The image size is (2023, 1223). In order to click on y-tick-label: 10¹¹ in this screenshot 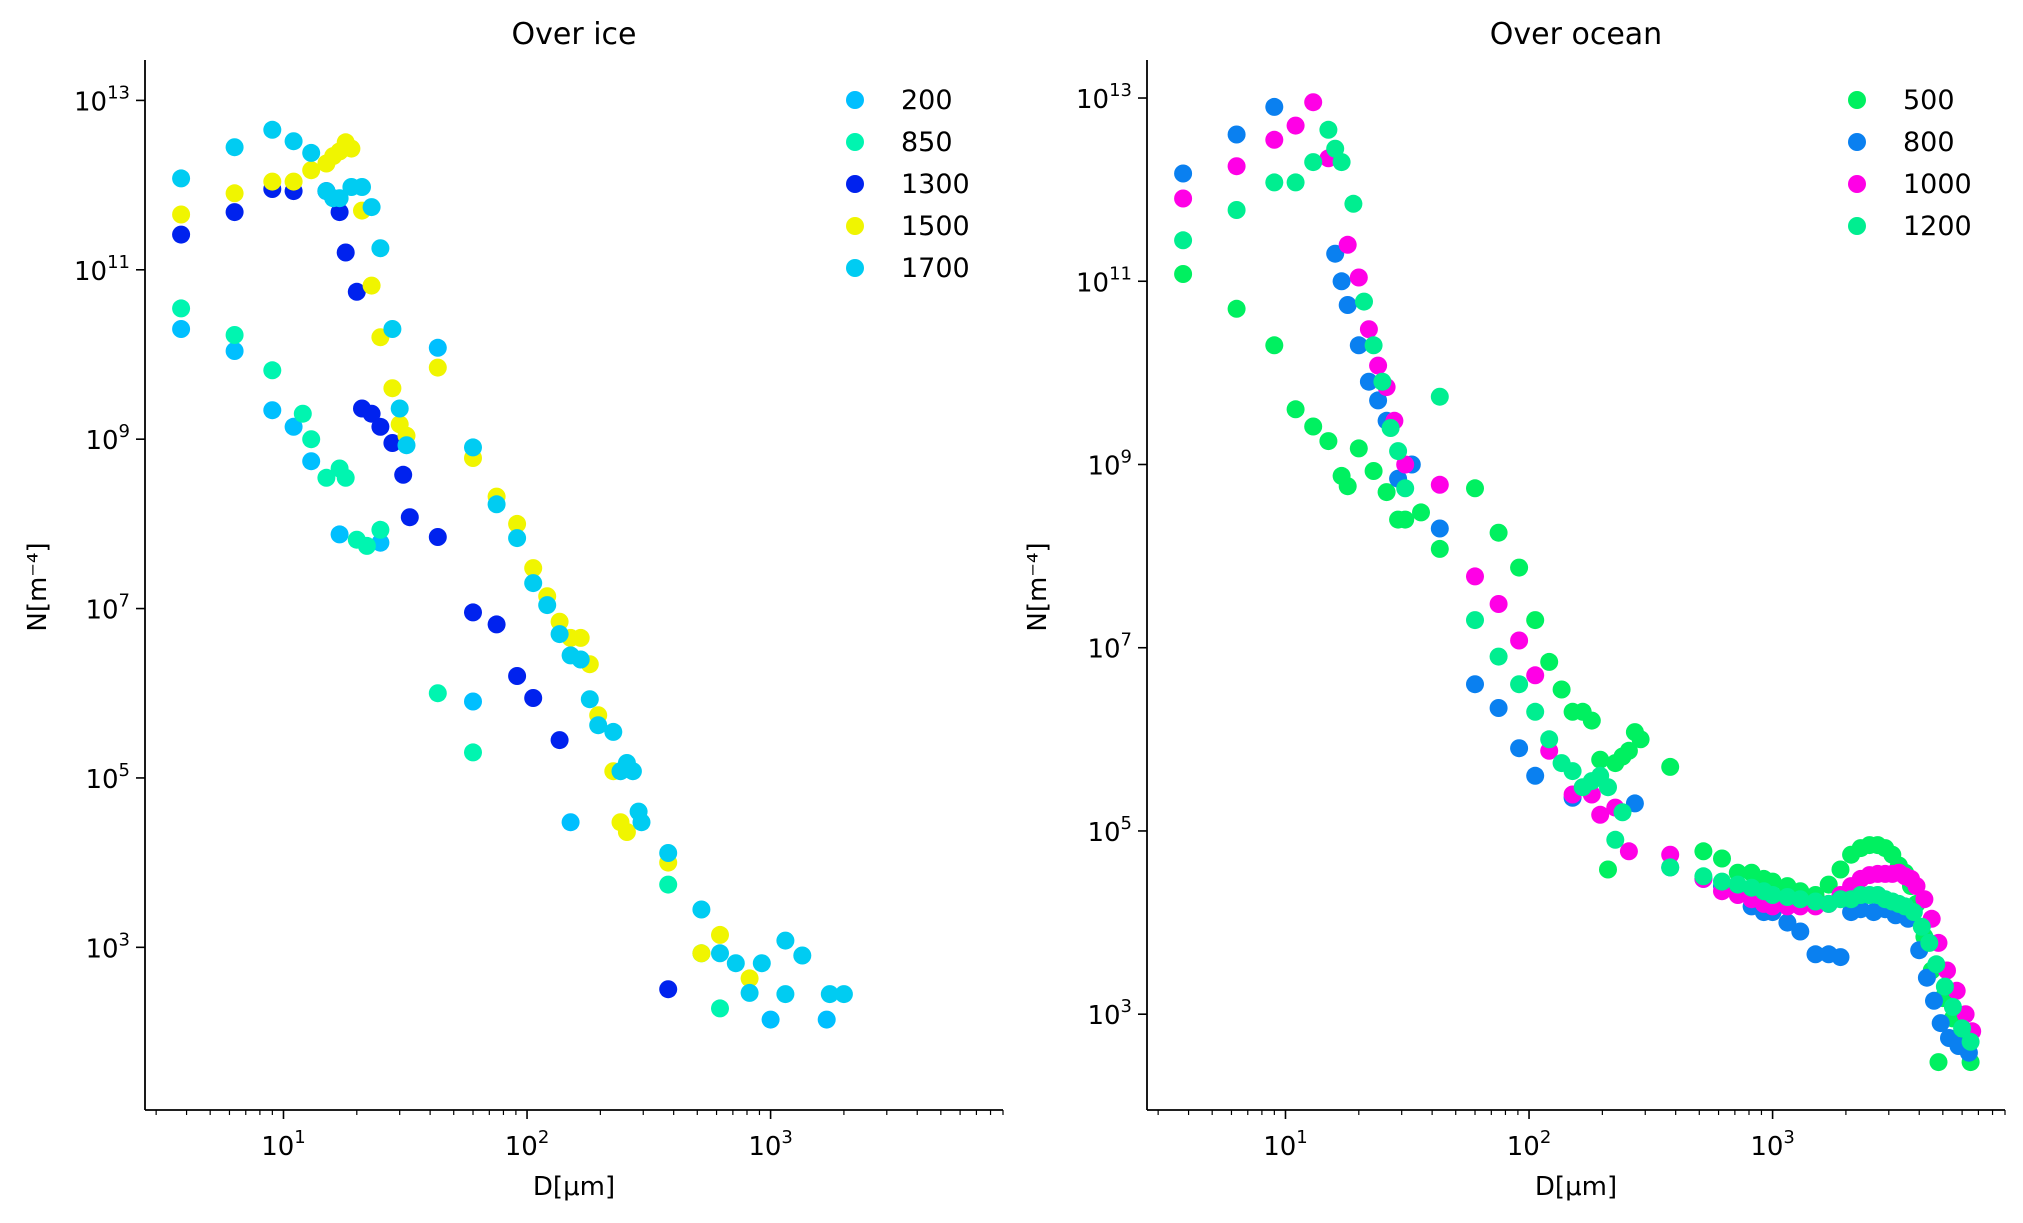, I will do `click(1104, 280)`.